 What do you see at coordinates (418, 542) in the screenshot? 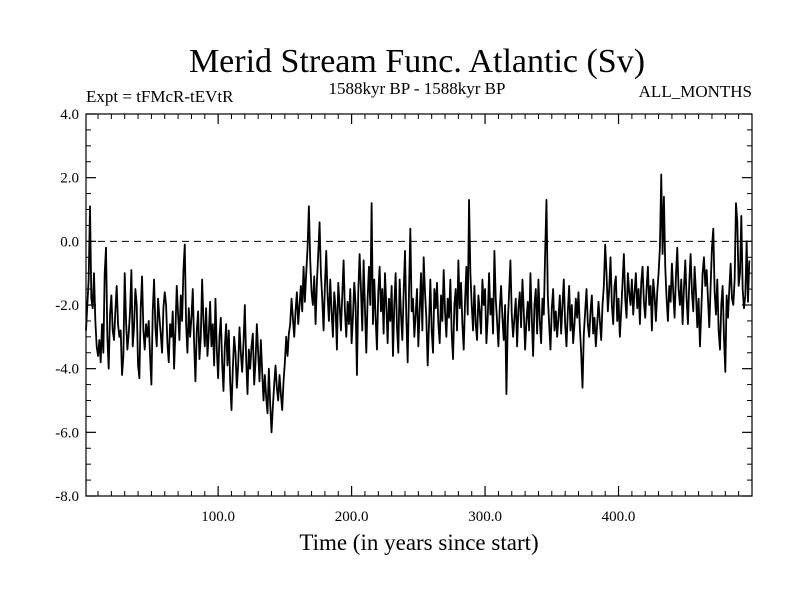
I see `x-axis-label: Time (in years since start)` at bounding box center [418, 542].